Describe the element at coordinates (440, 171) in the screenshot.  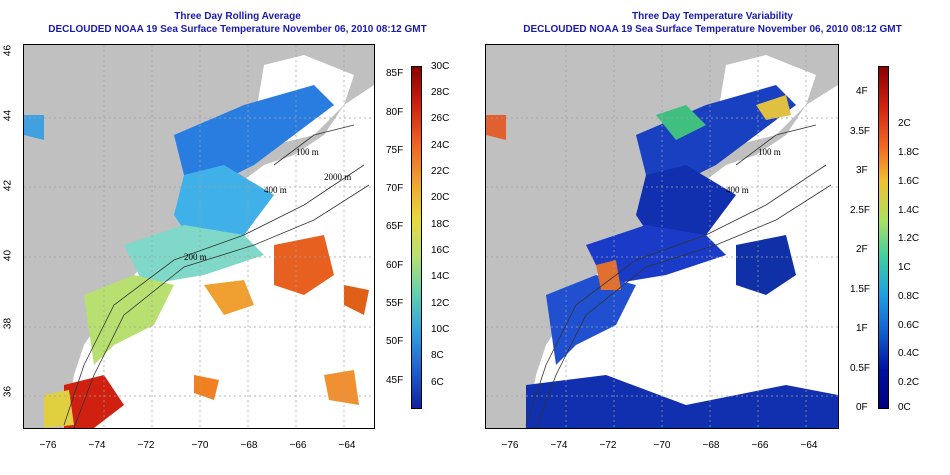
I see `cbar-c-label: 22C` at that location.